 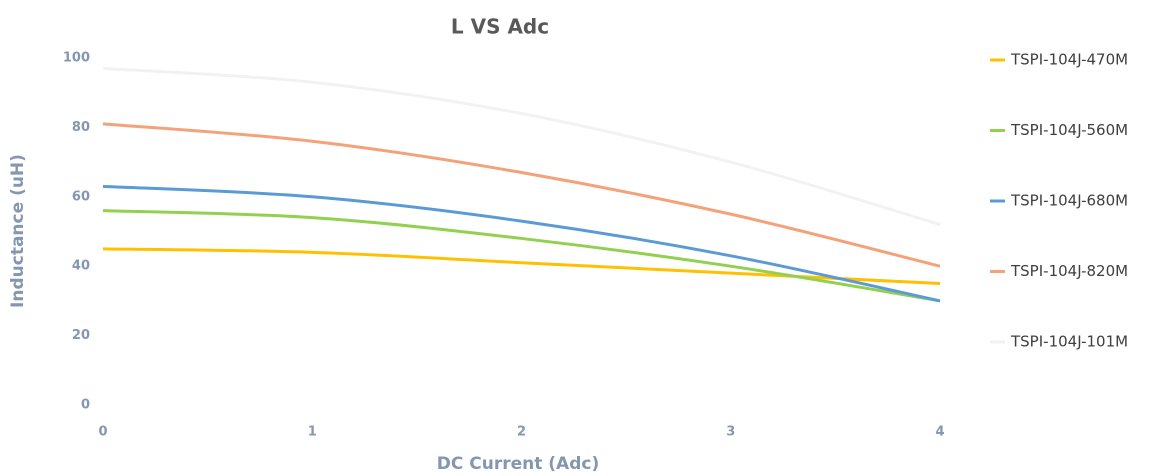 I want to click on y-tick-label: 60, so click(x=81, y=196).